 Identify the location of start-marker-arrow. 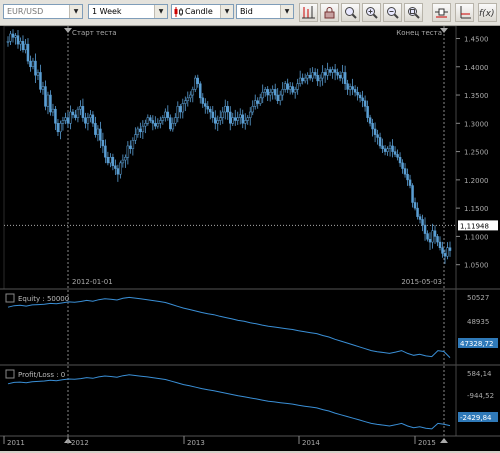
(68, 30).